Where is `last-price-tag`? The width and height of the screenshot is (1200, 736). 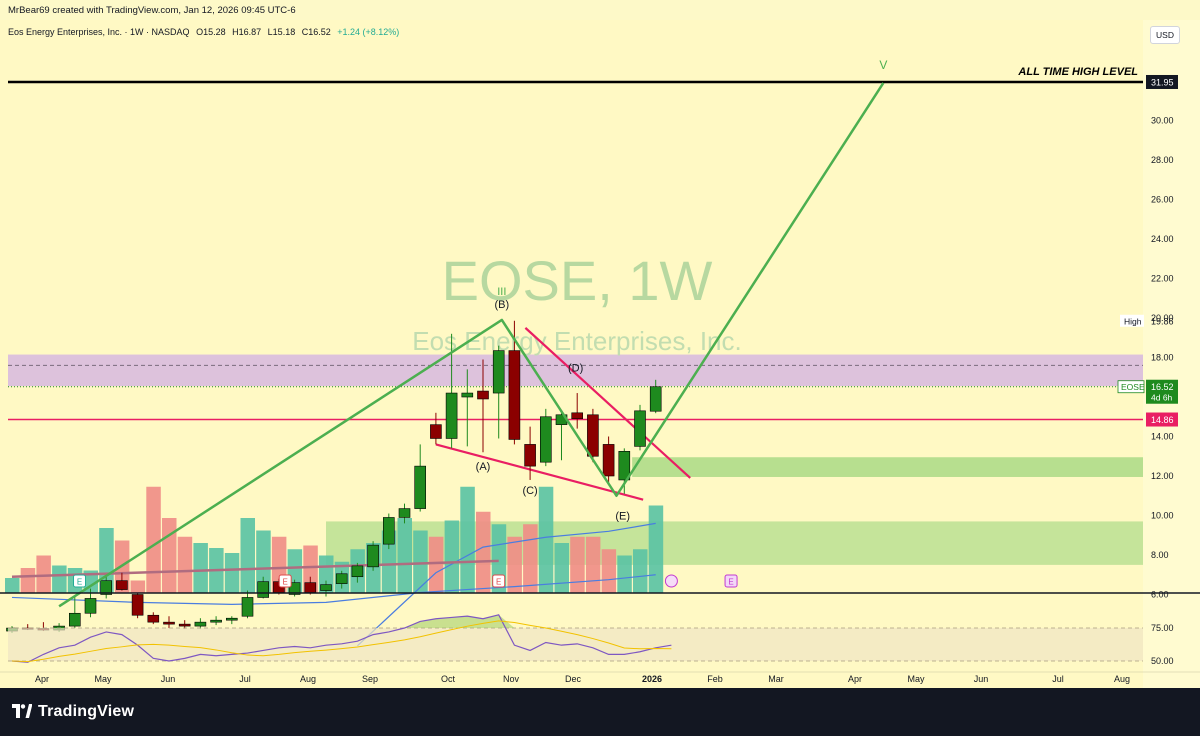
last-price-tag is located at coordinates (1162, 391).